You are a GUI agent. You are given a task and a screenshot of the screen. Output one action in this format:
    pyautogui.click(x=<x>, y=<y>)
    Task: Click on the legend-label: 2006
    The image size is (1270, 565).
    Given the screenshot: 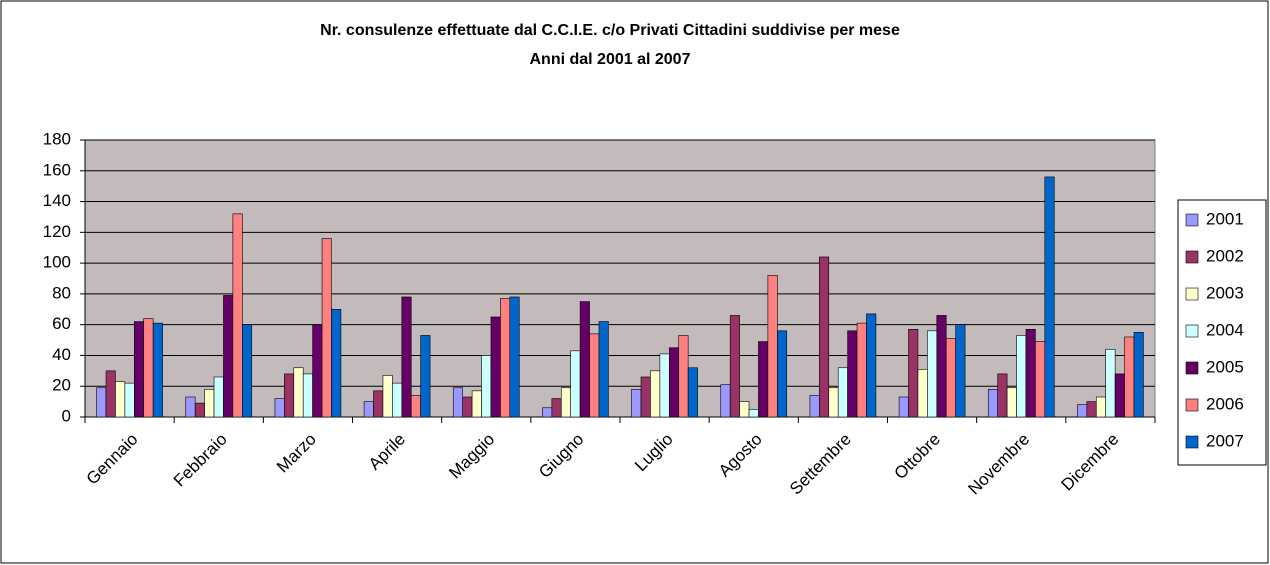 What is the action you would take?
    pyautogui.click(x=1225, y=403)
    